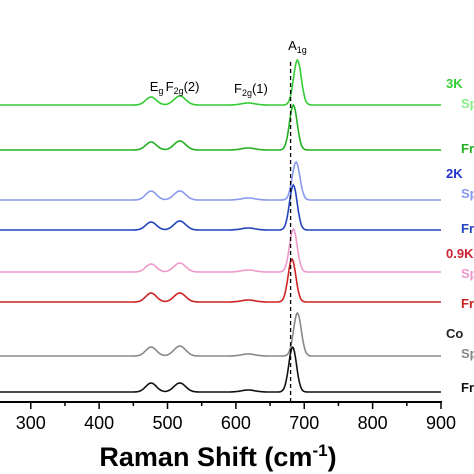  What do you see at coordinates (183, 87) in the screenshot?
I see `peak-label-1: F2g(2)` at bounding box center [183, 87].